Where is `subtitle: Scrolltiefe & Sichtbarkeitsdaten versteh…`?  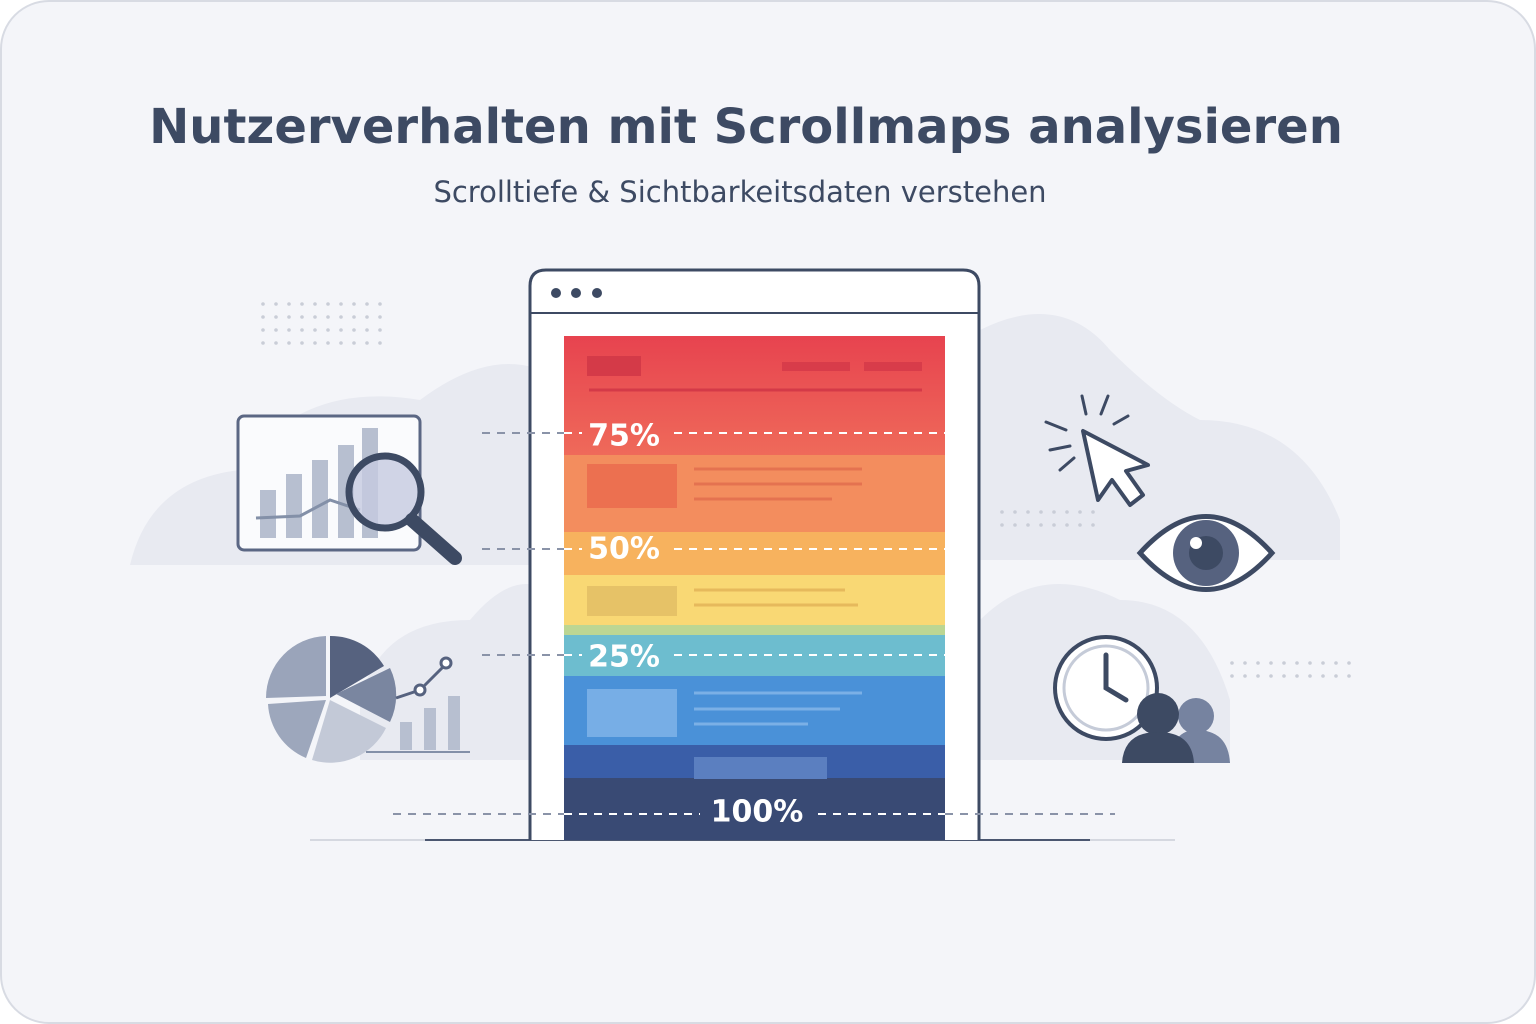
subtitle: Scrolltiefe & Sichtbarkeitsdaten versteh… is located at coordinates (739, 192).